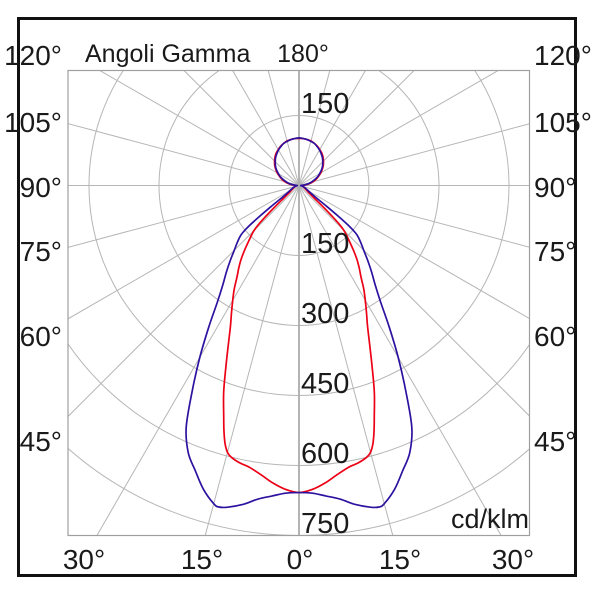 This screenshot has height=600, width=600. Describe the element at coordinates (40, 251) in the screenshot. I see `gamma-angle-label-left: 75°` at that location.